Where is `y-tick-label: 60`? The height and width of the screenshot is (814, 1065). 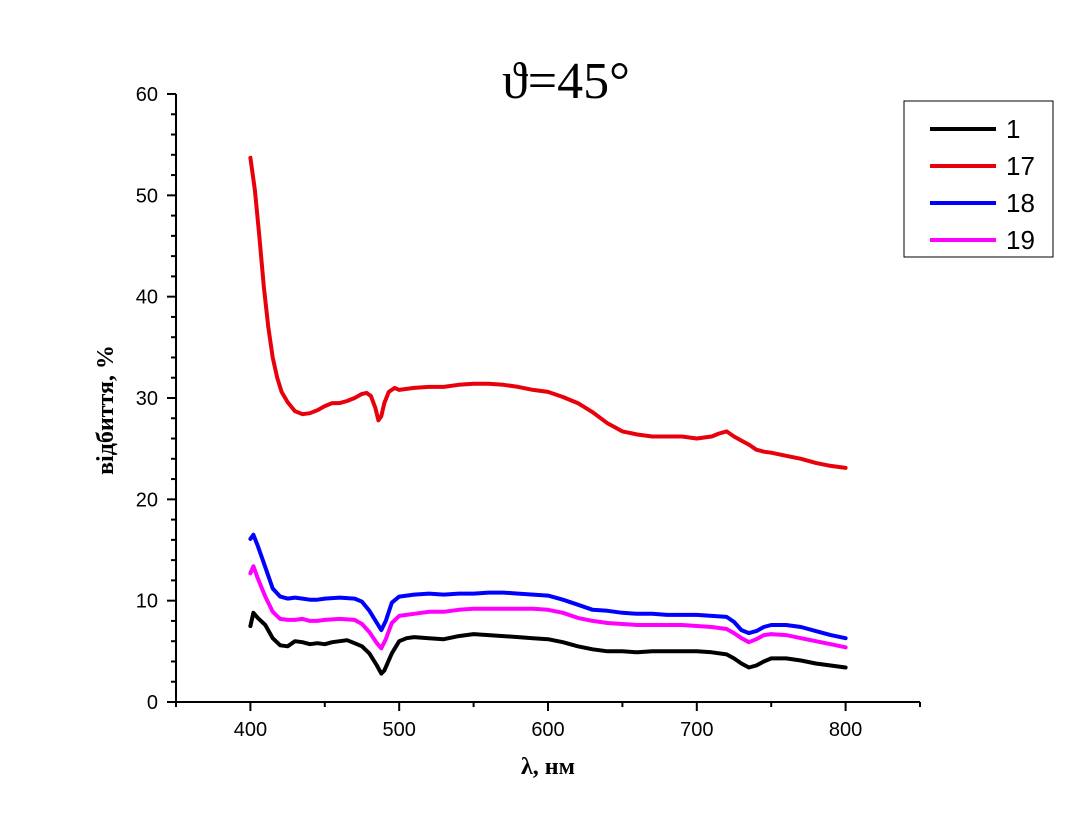
y-tick-label: 60 is located at coordinates (147, 95).